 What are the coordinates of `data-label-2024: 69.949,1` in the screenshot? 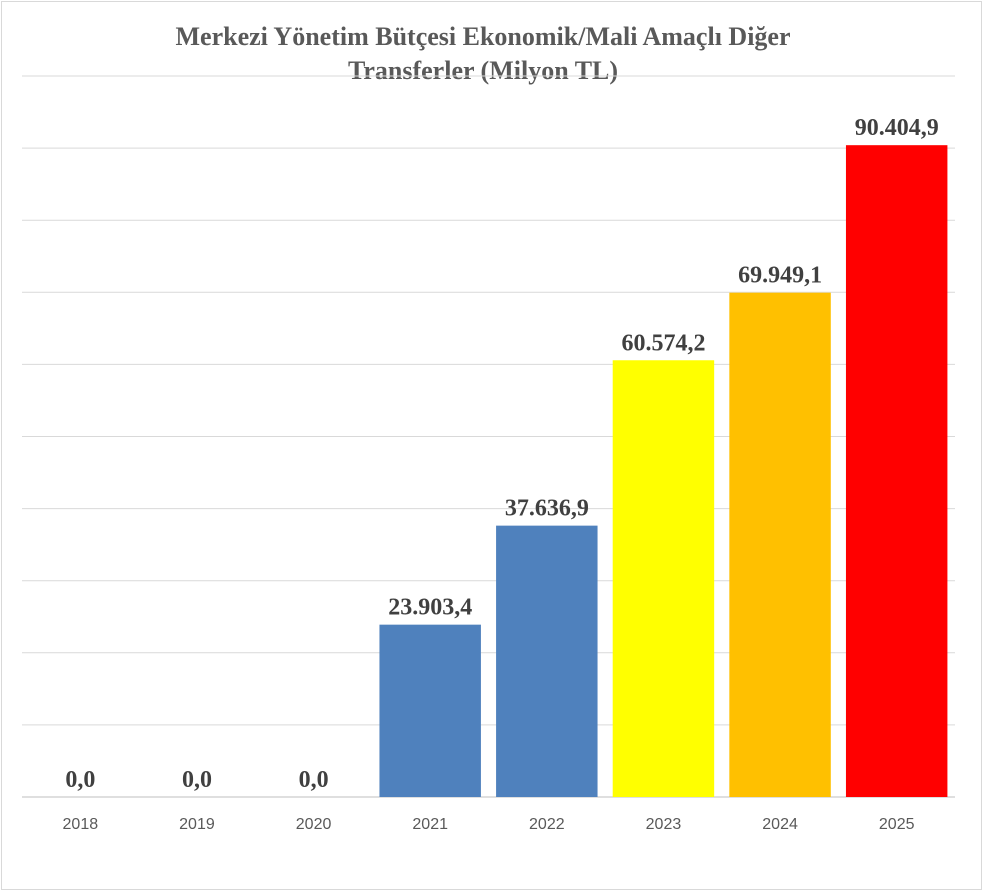 It's located at (780, 276).